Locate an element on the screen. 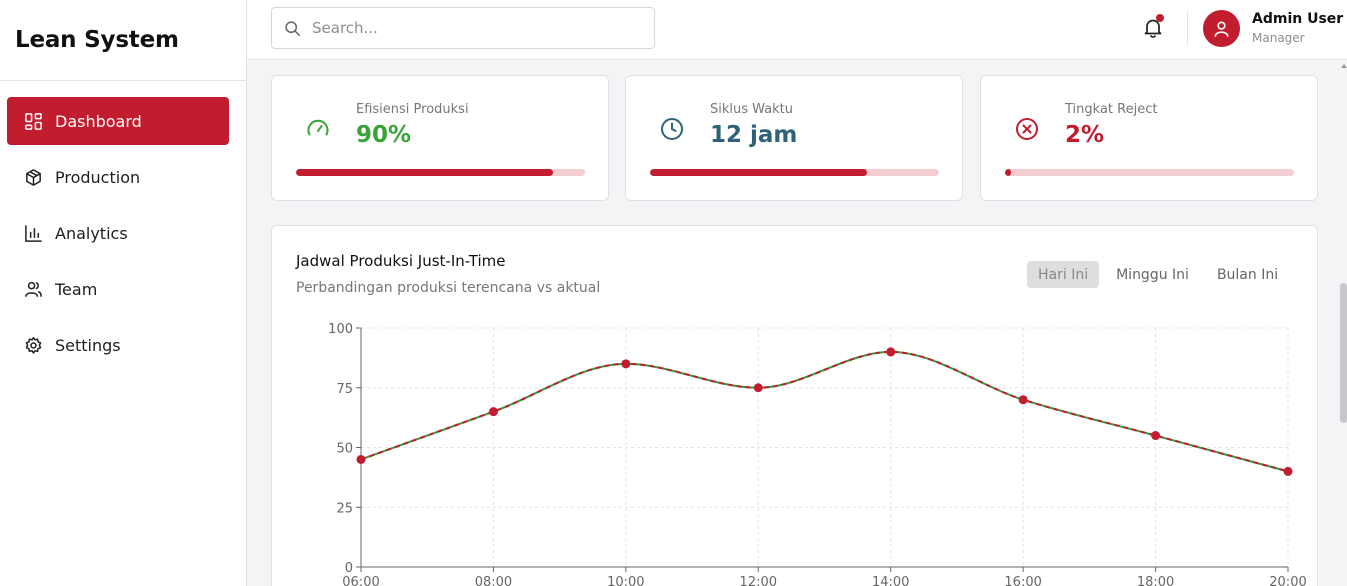  chart-title: Jadwal Produksi Just-In-Time is located at coordinates (401, 261).